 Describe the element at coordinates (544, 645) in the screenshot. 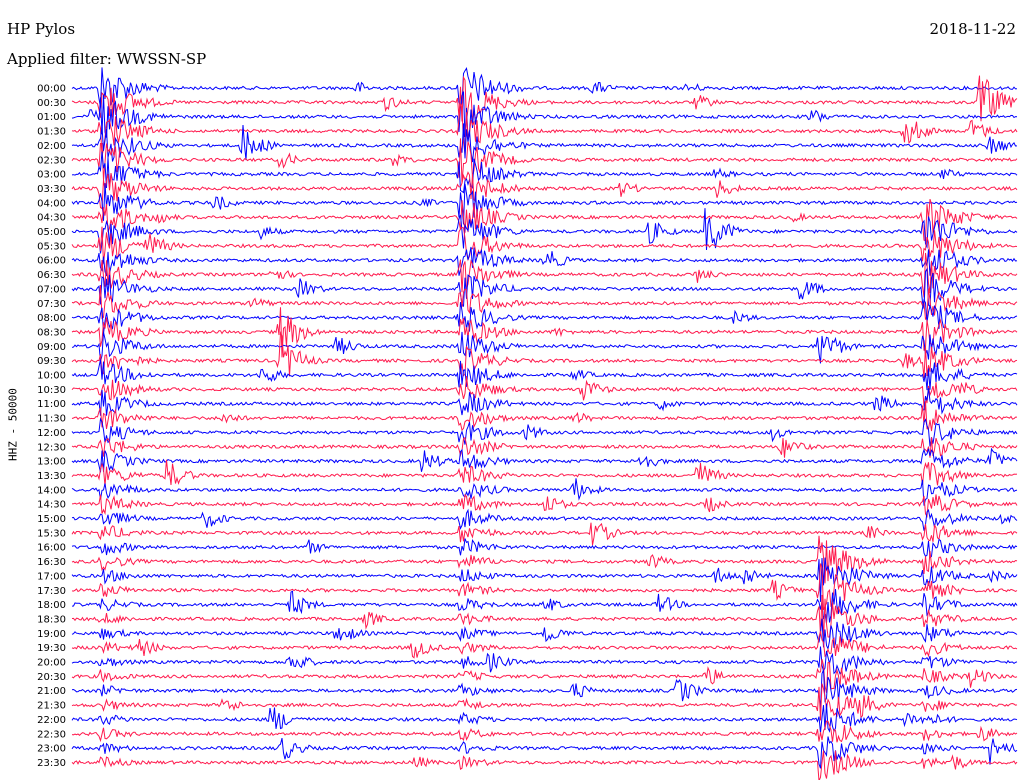

I see `trace-row-1930` at that location.